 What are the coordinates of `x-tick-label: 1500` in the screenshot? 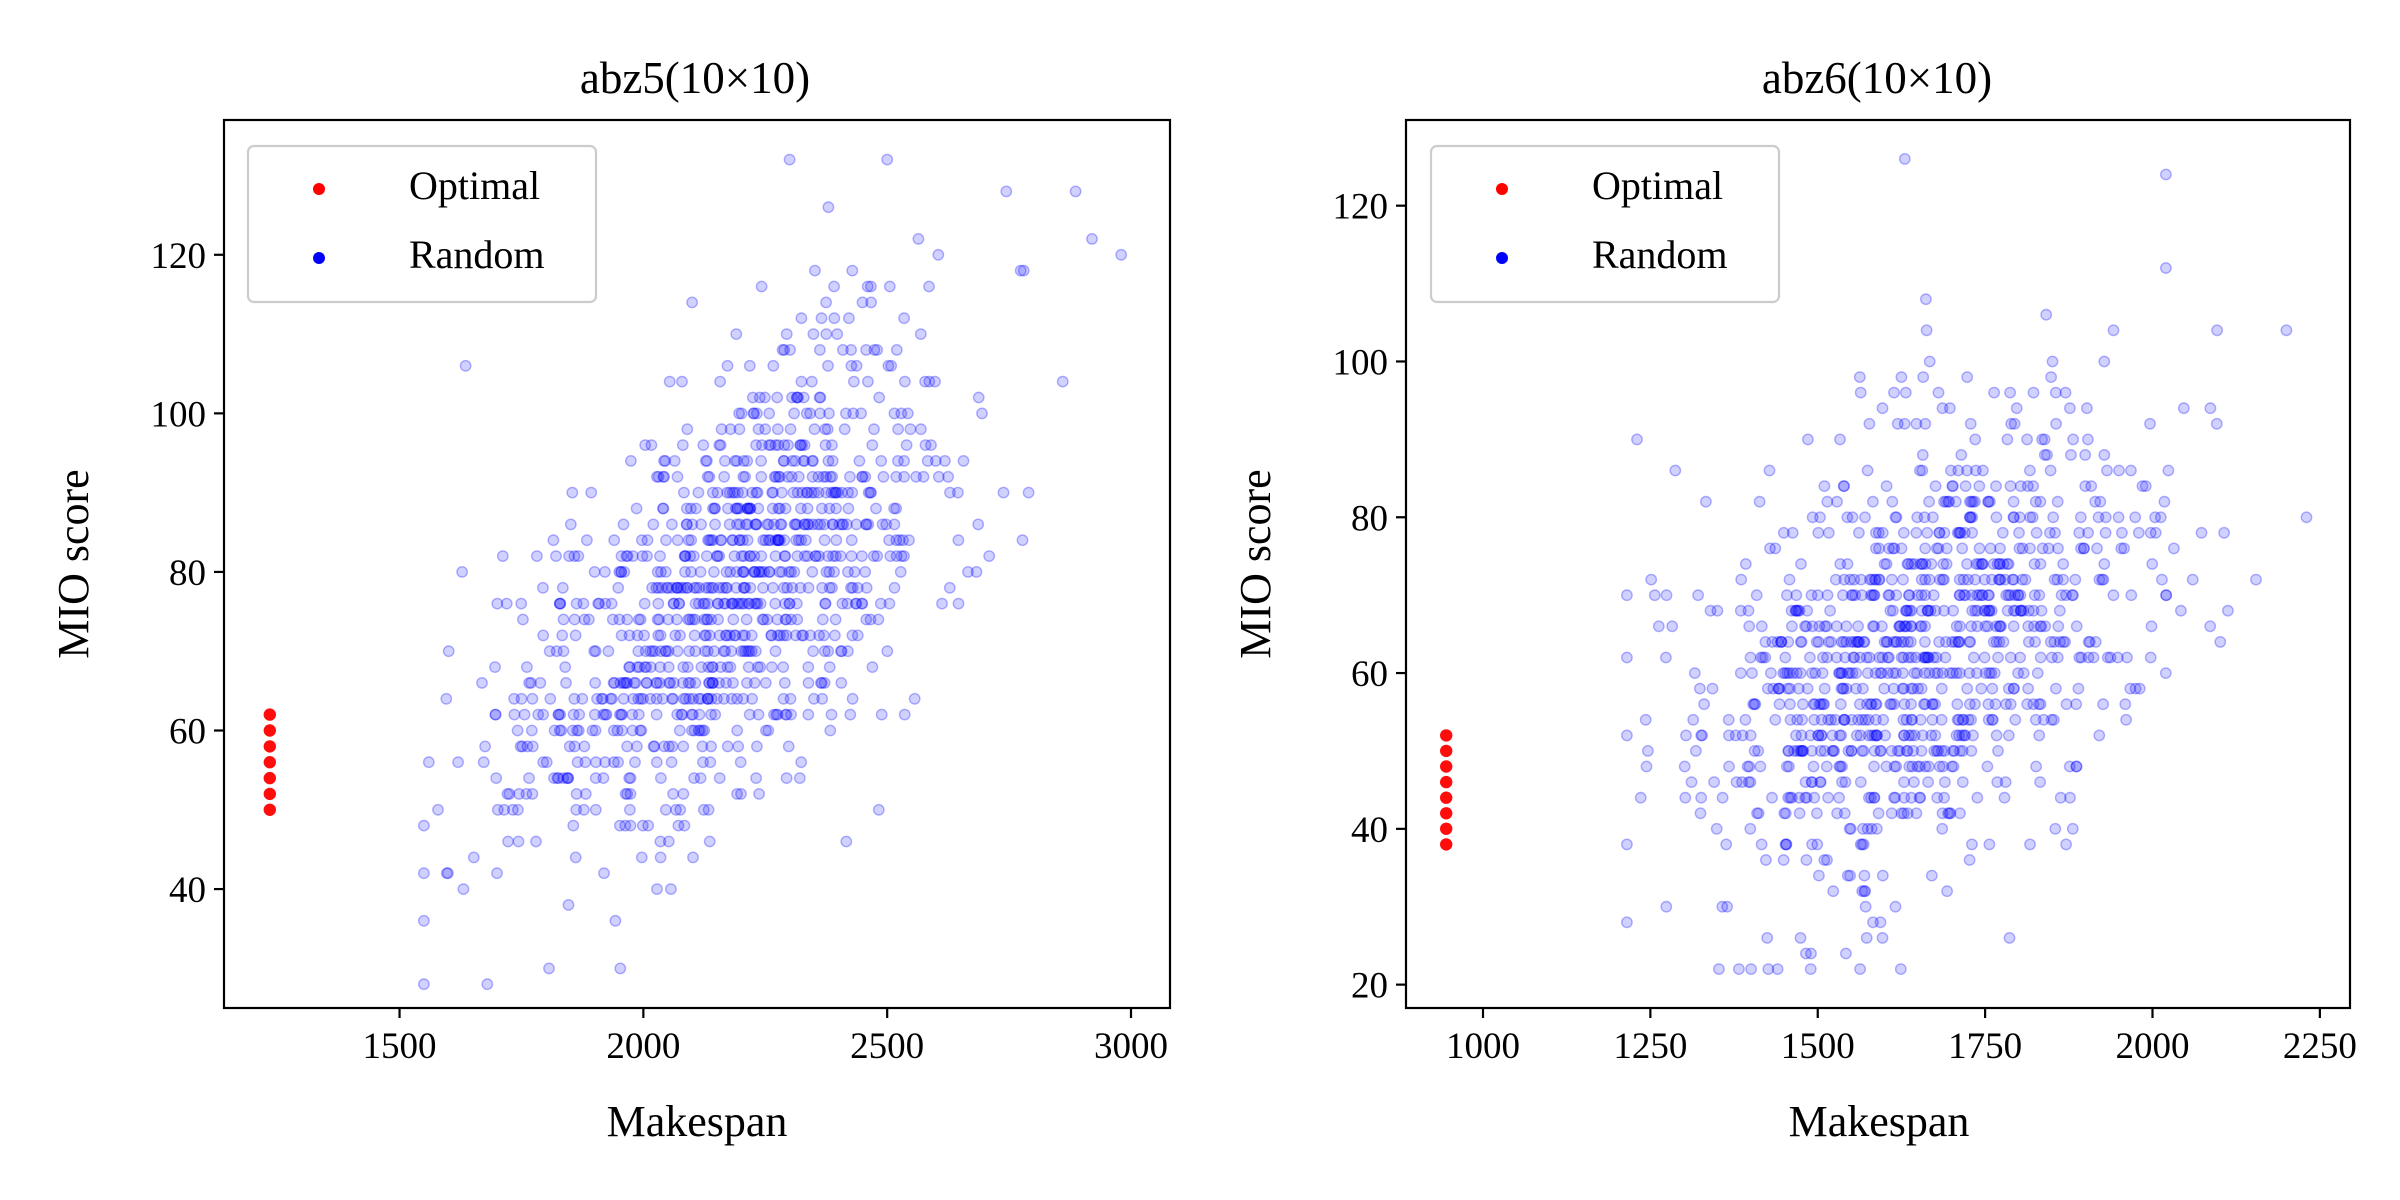 It's located at (1818, 1046).